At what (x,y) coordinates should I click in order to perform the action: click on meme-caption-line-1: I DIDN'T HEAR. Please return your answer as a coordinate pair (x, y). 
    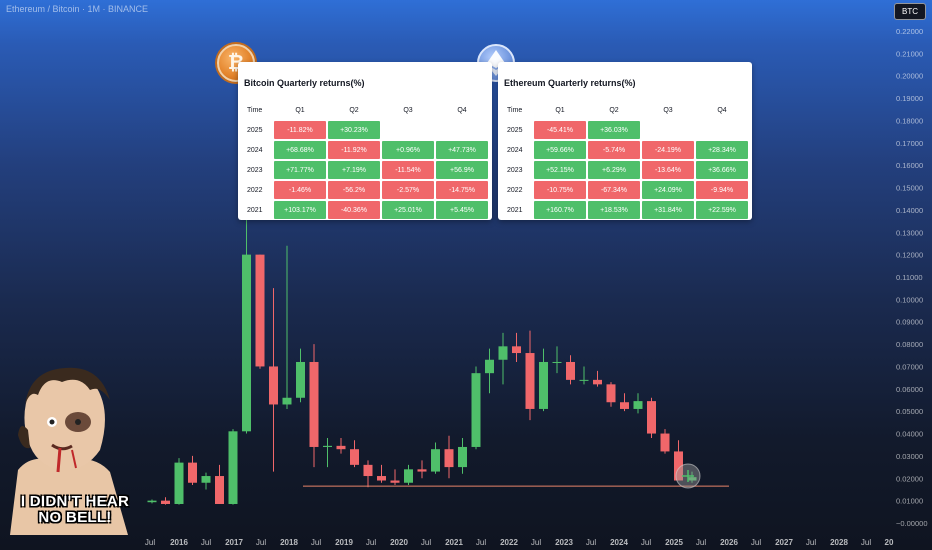
    Looking at the image, I should click on (75, 501).